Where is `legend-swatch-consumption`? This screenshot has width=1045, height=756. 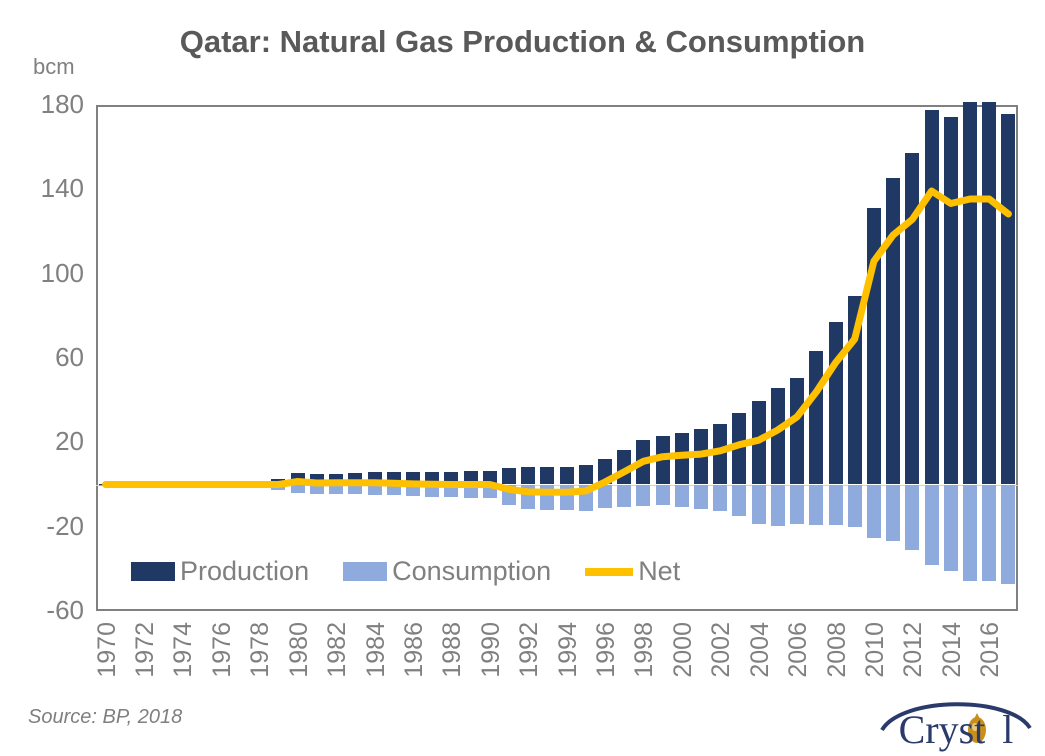
legend-swatch-consumption is located at coordinates (365, 571).